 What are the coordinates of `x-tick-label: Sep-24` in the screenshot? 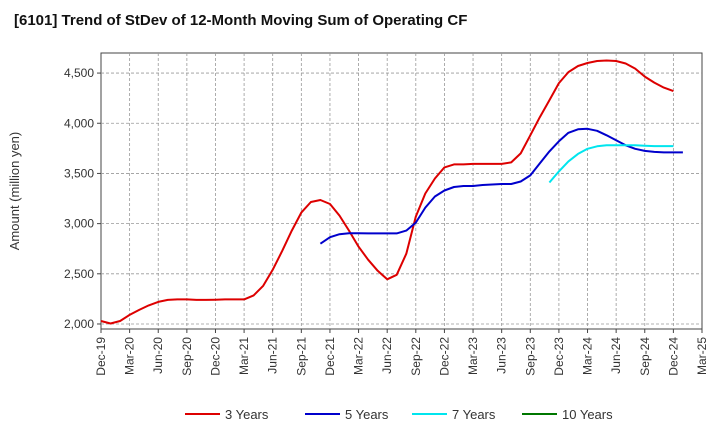 It's located at (645, 356).